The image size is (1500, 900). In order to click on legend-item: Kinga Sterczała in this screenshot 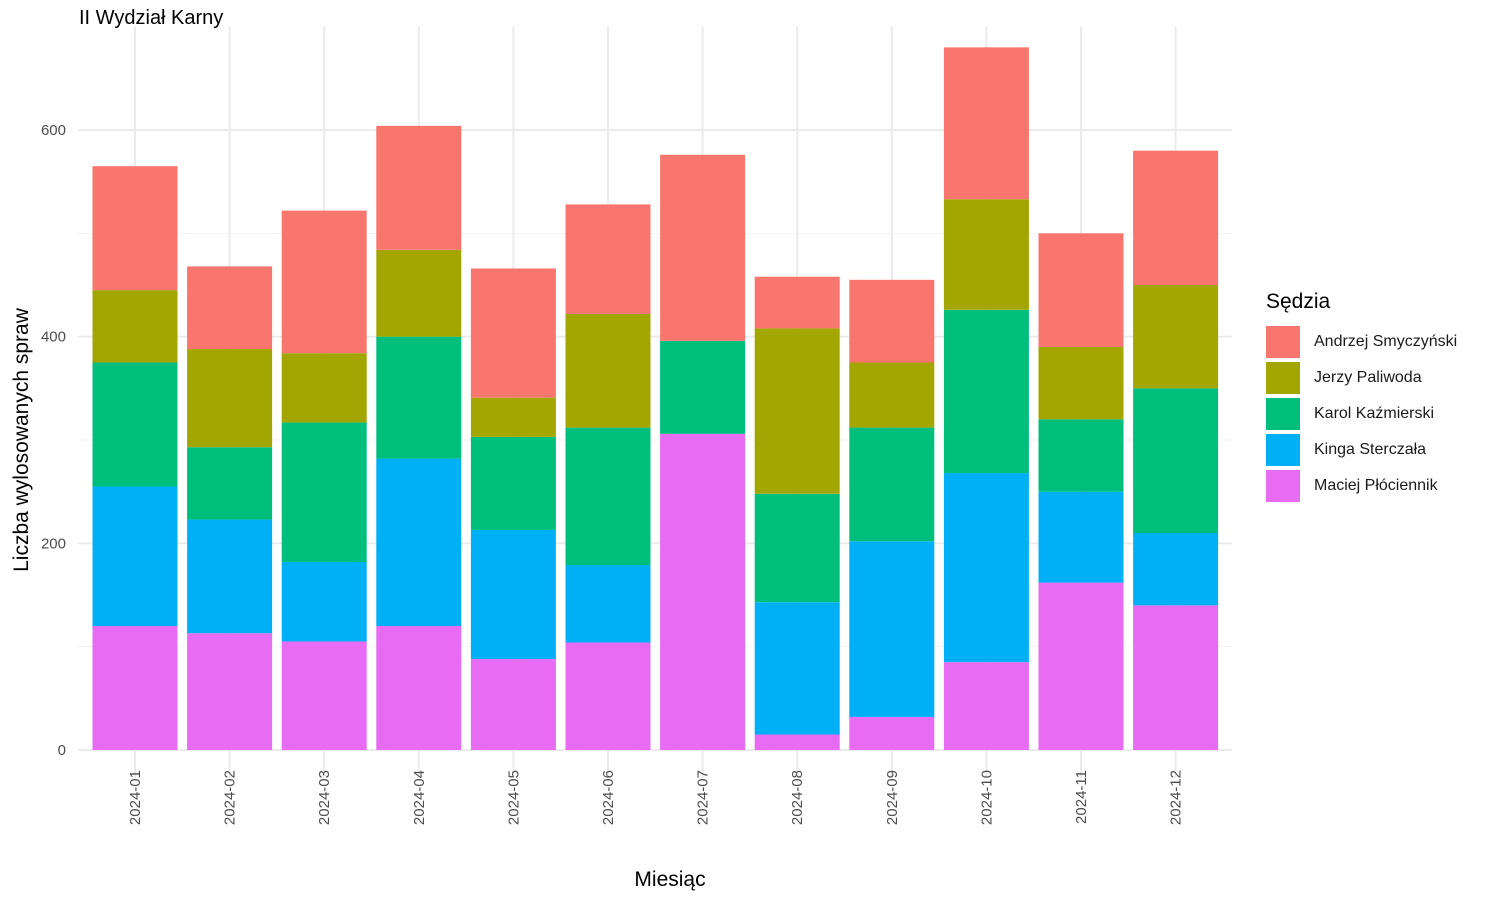, I will do `click(1361, 450)`.